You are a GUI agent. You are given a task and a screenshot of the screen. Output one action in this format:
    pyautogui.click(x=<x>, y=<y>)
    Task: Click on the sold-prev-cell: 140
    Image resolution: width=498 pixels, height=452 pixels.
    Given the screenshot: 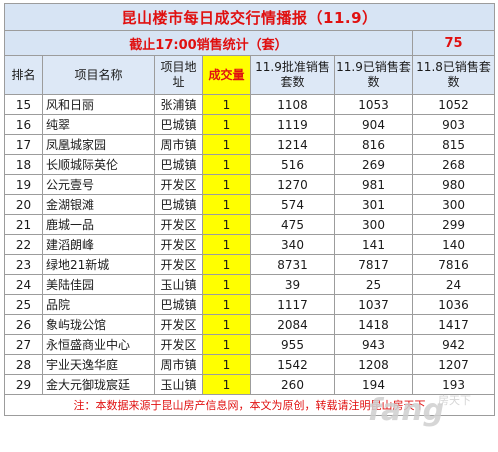 What is the action you would take?
    pyautogui.click(x=453, y=244)
    